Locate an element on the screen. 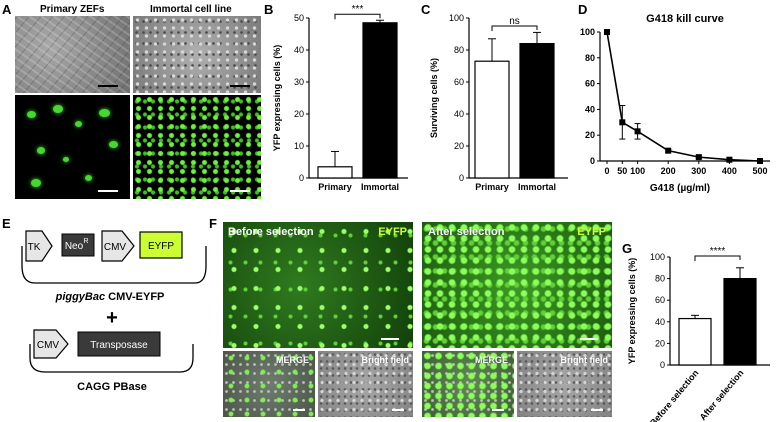 The image size is (783, 422). chart-title: G418 kill curve is located at coordinates (685, 19).